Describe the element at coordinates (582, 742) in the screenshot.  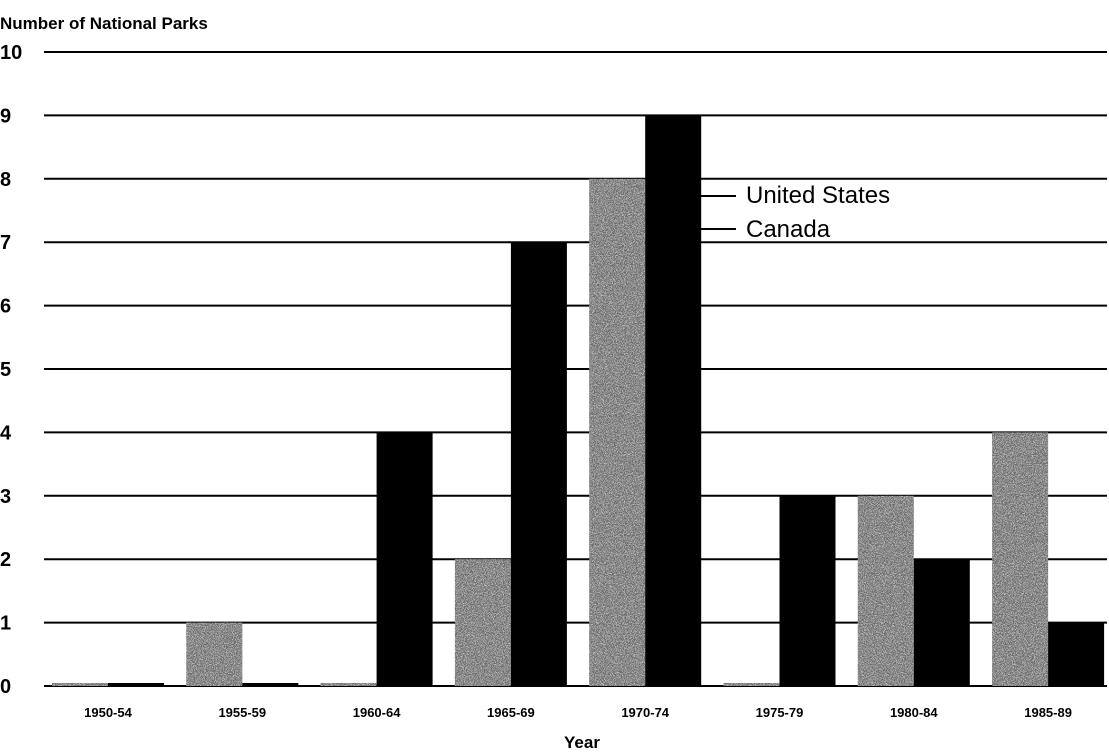
I see `x-axis-title: Year` at that location.